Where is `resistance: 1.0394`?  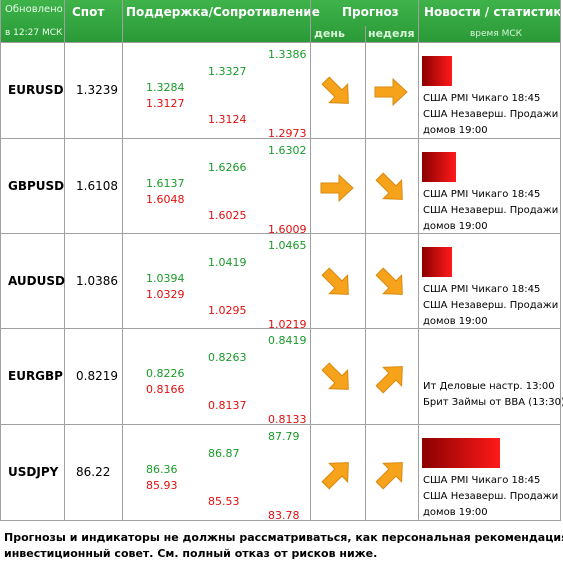 resistance: 1.0394 is located at coordinates (165, 278).